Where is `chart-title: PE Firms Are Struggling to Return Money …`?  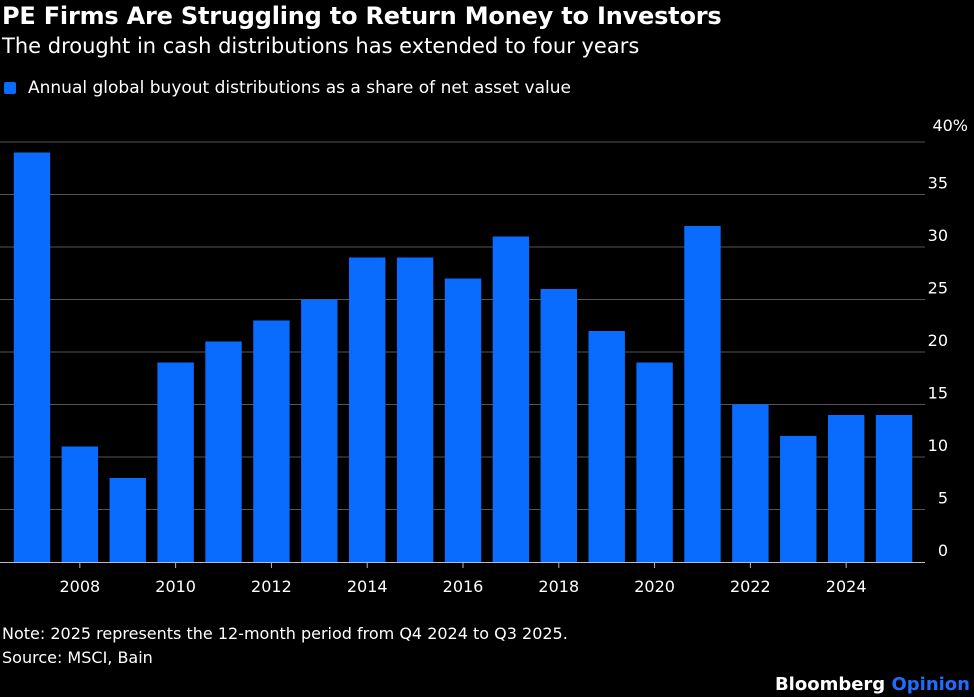 chart-title: PE Firms Are Struggling to Return Money … is located at coordinates (362, 16).